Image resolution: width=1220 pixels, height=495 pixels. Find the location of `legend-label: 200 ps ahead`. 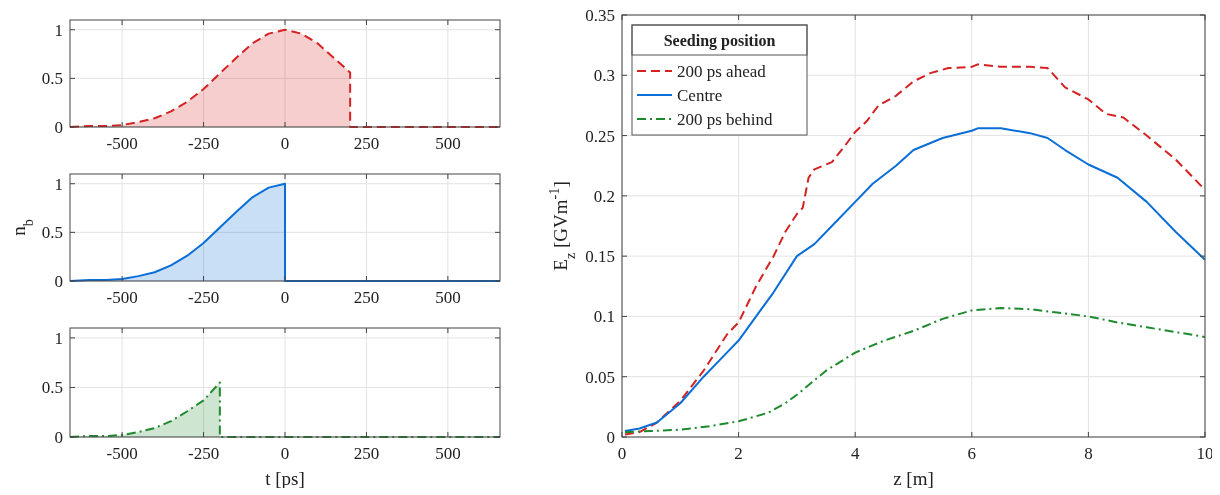

legend-label: 200 ps ahead is located at coordinates (722, 71).